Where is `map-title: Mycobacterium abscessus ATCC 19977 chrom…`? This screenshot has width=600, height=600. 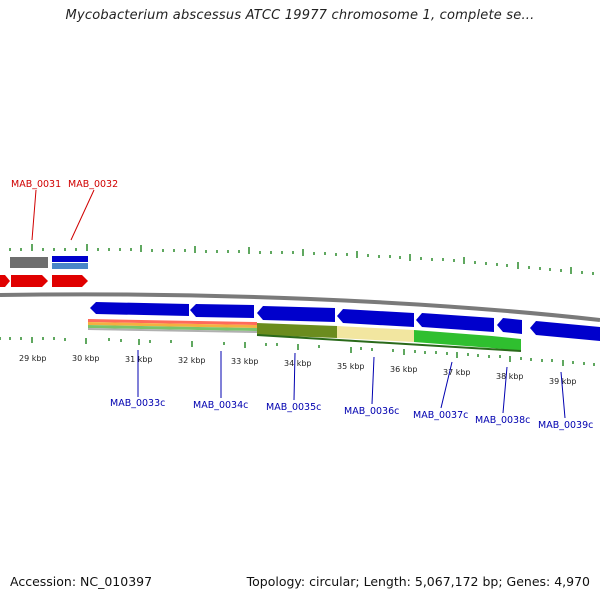
map-title: Mycobacterium abscessus ATCC 19977 chrom… is located at coordinates (300, 15).